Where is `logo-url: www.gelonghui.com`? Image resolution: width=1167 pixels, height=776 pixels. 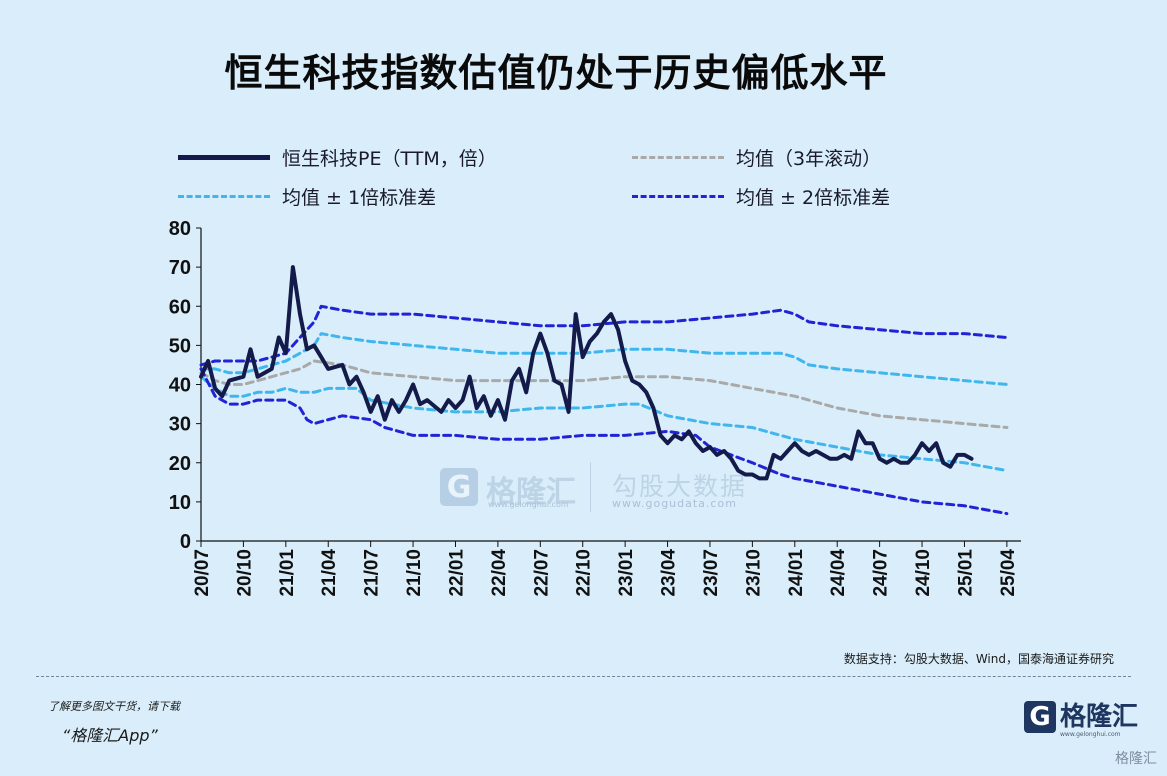
logo-url: www.gelonghui.com is located at coordinates (1090, 734).